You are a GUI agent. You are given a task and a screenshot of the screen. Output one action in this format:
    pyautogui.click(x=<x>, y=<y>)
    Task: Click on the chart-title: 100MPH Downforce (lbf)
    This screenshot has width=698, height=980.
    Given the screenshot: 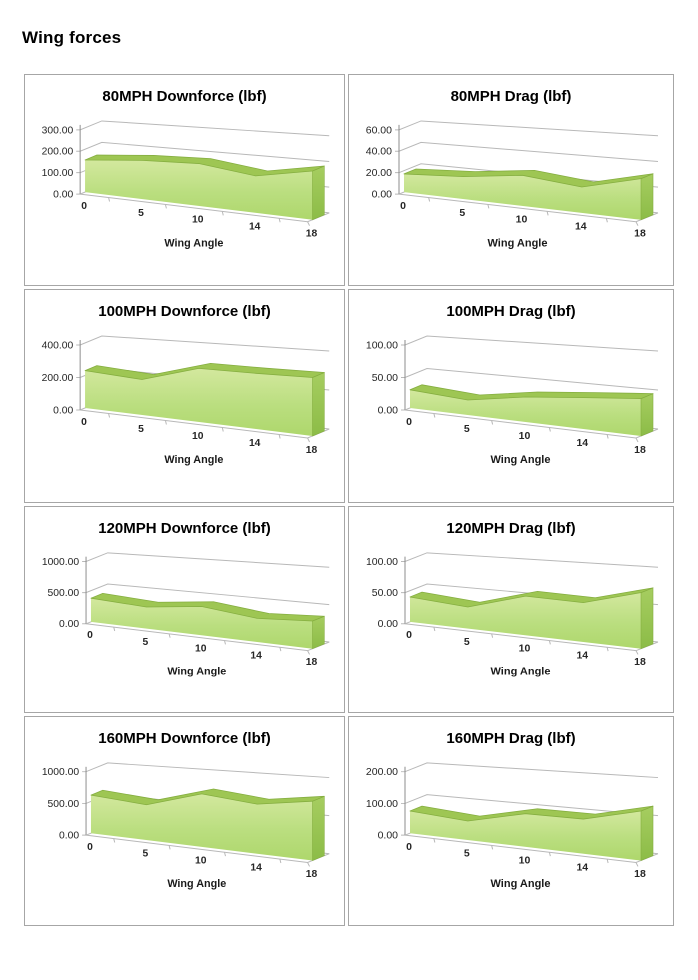 What is the action you would take?
    pyautogui.click(x=184, y=311)
    